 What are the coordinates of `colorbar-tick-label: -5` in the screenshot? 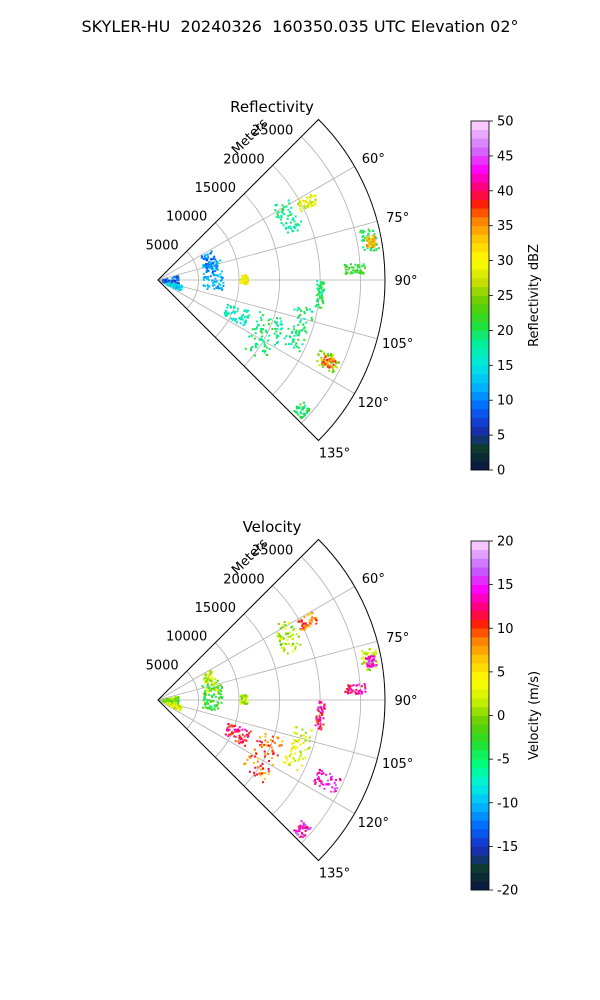 It's located at (503, 760).